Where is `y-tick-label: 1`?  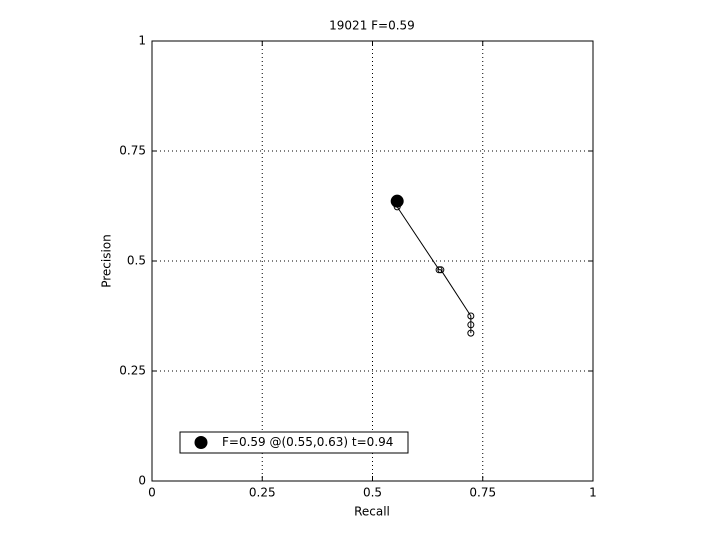
y-tick-label: 1 is located at coordinates (142, 41).